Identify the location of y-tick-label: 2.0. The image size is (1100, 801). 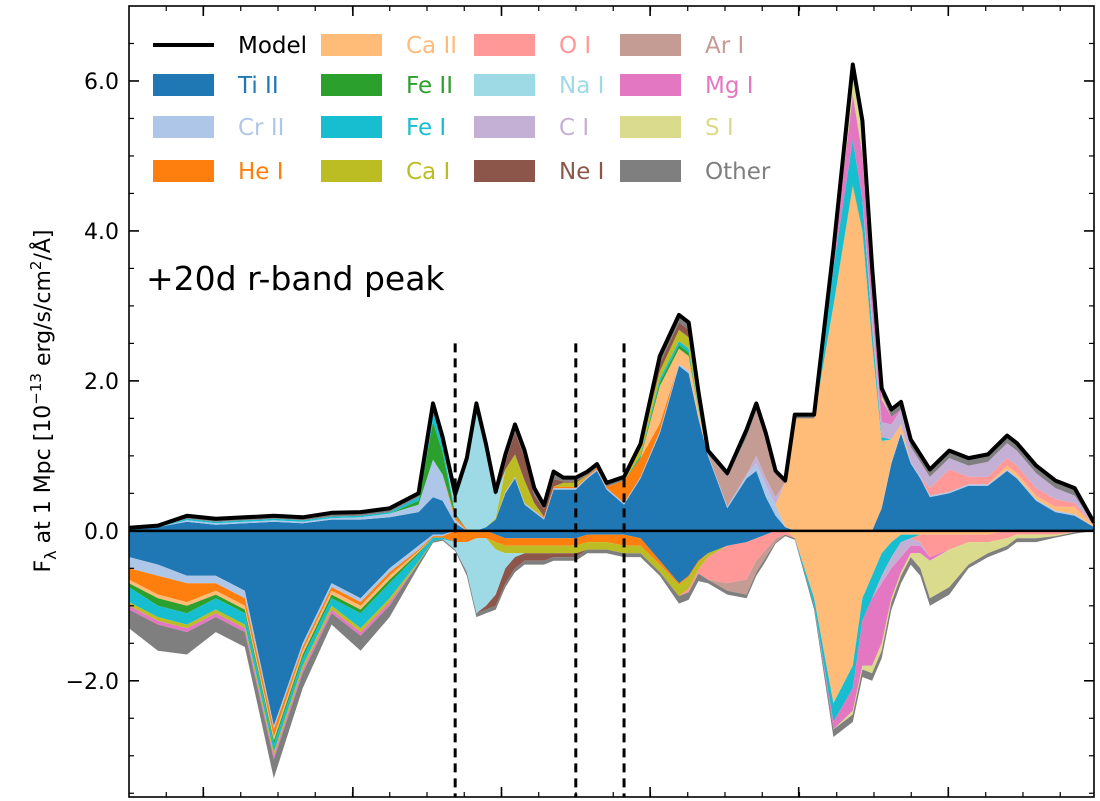
(101, 382).